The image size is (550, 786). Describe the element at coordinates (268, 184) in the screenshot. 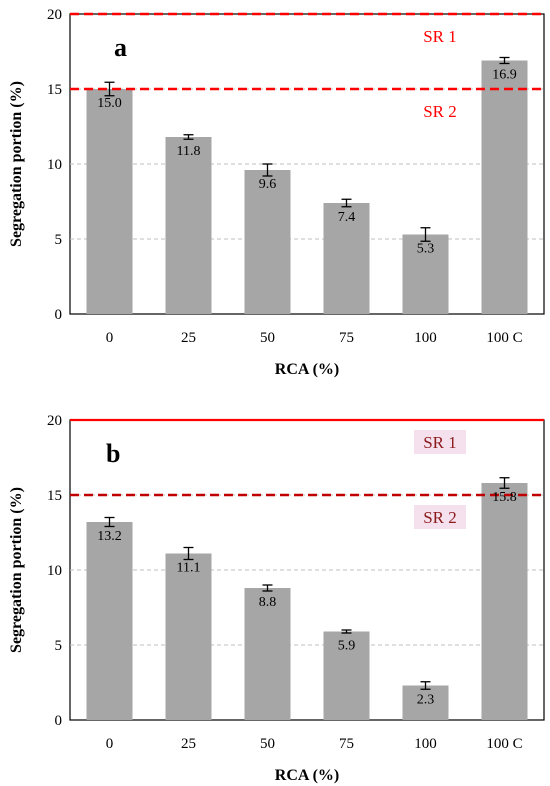

I see `data-label: 9.6` at that location.